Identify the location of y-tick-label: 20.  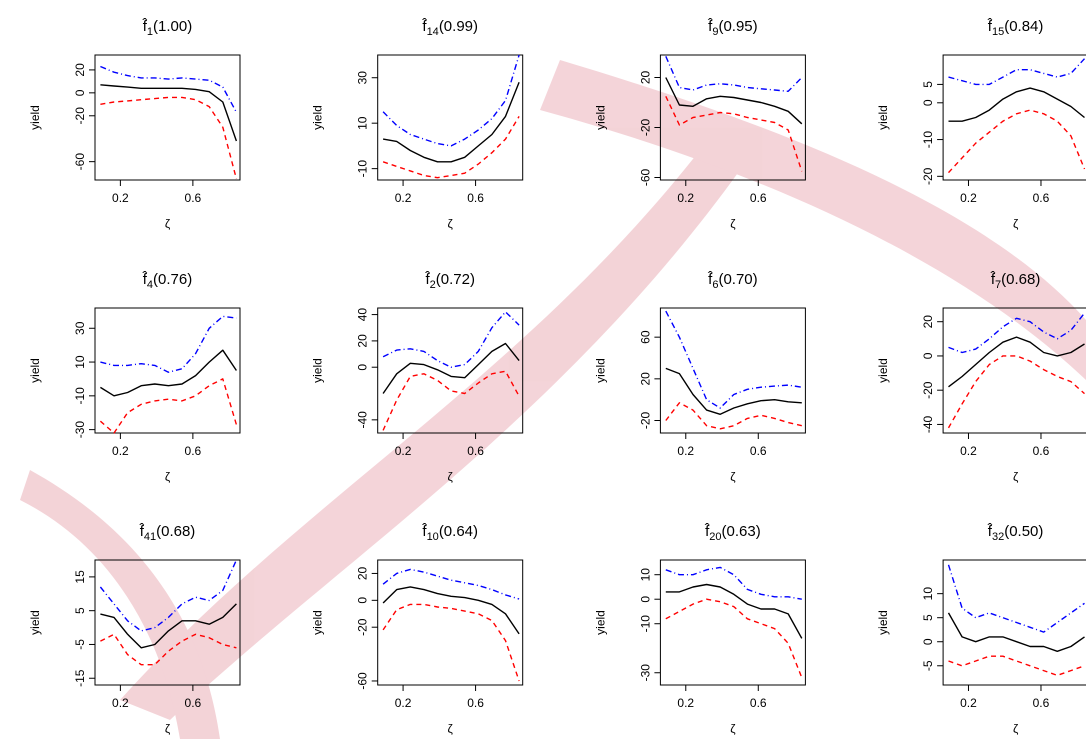
(363, 341).